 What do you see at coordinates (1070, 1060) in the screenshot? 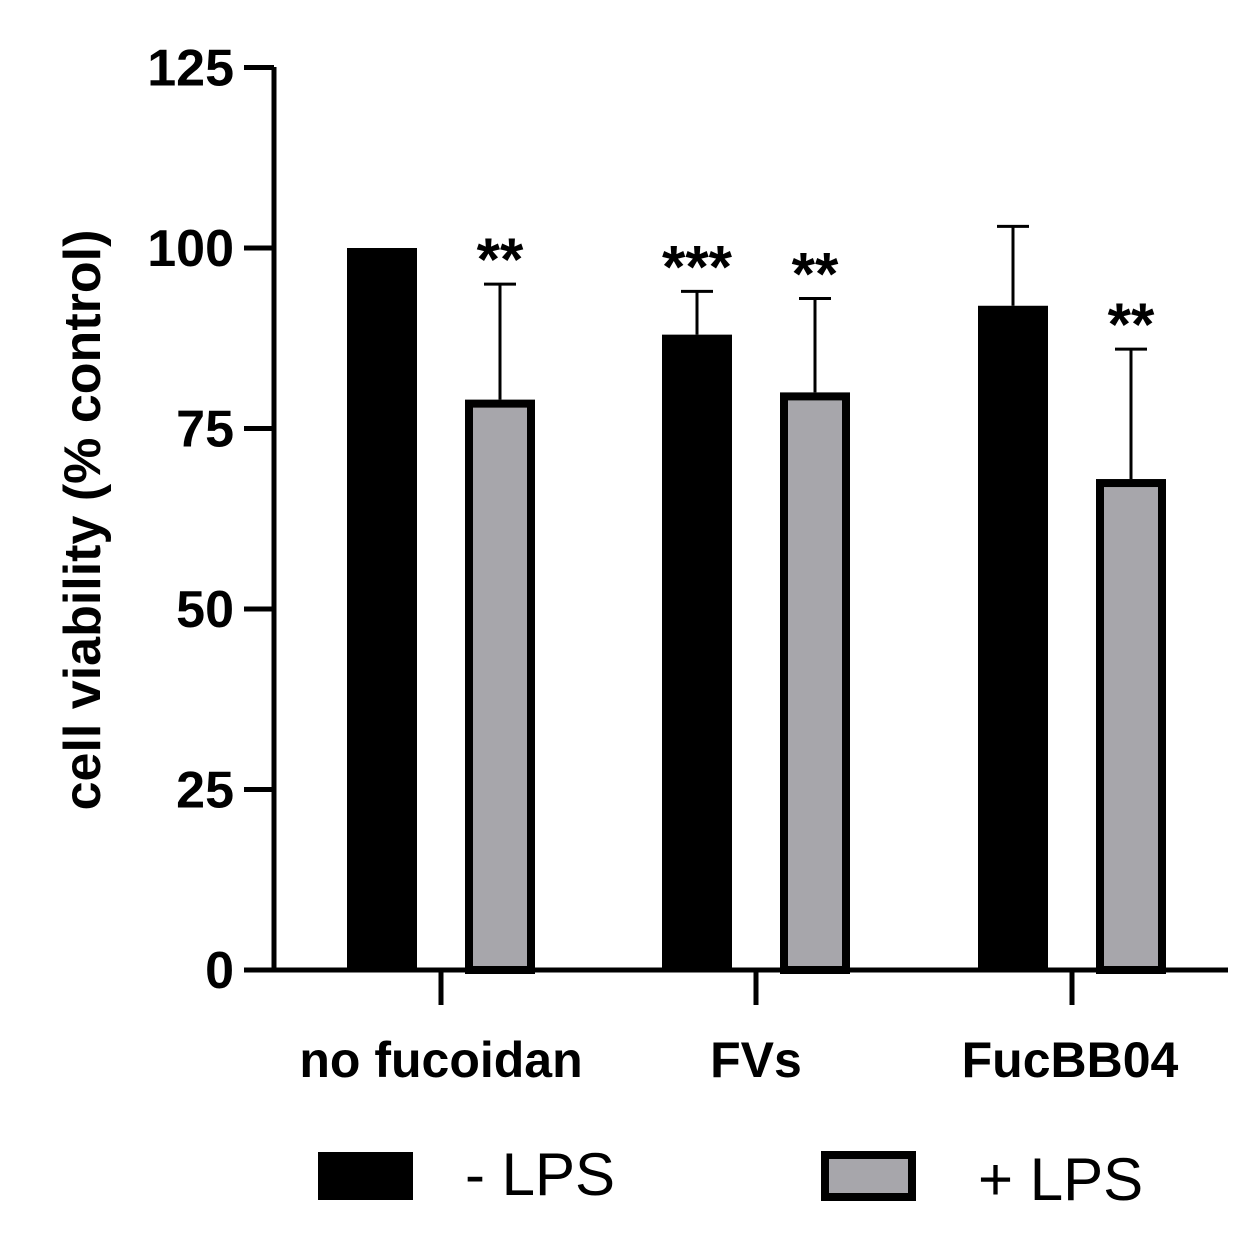
I see `x-tick-label: FucBB04` at bounding box center [1070, 1060].